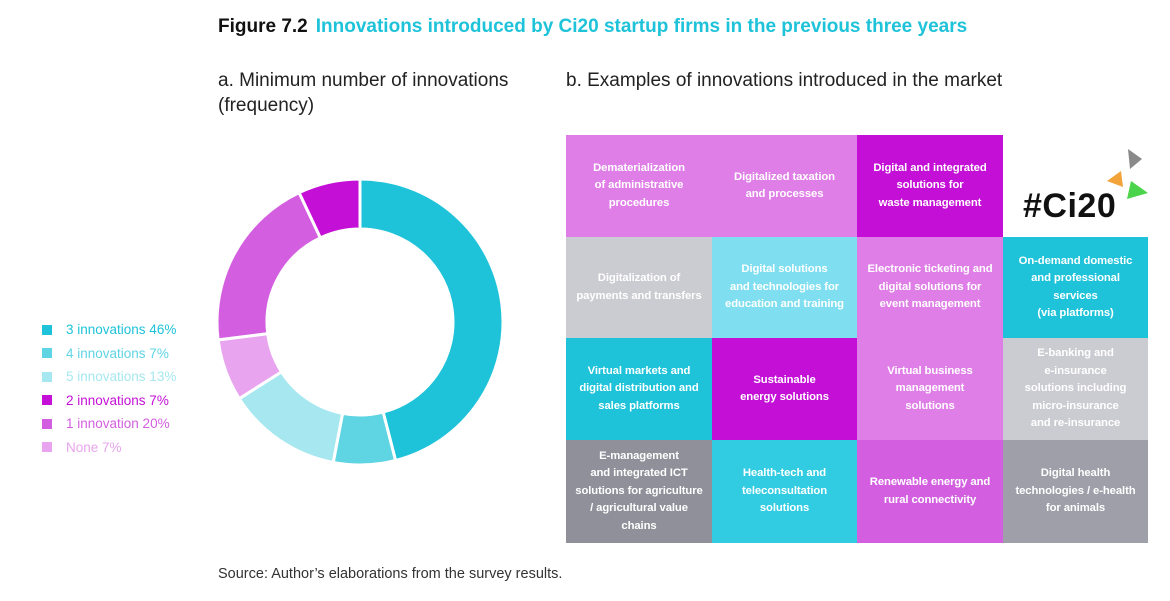  Describe the element at coordinates (263, 26) in the screenshot. I see `figure-number: Figure 7.2` at that location.